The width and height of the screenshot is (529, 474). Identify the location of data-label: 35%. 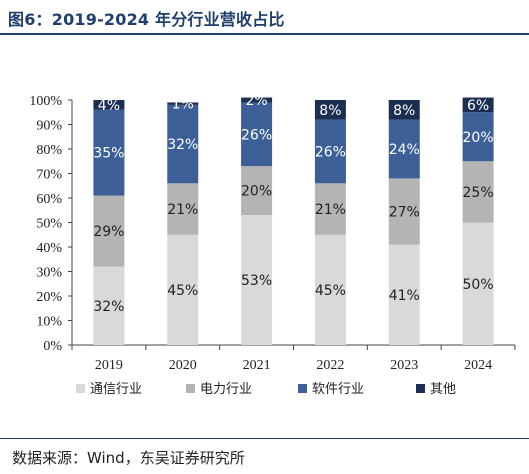
(108, 154).